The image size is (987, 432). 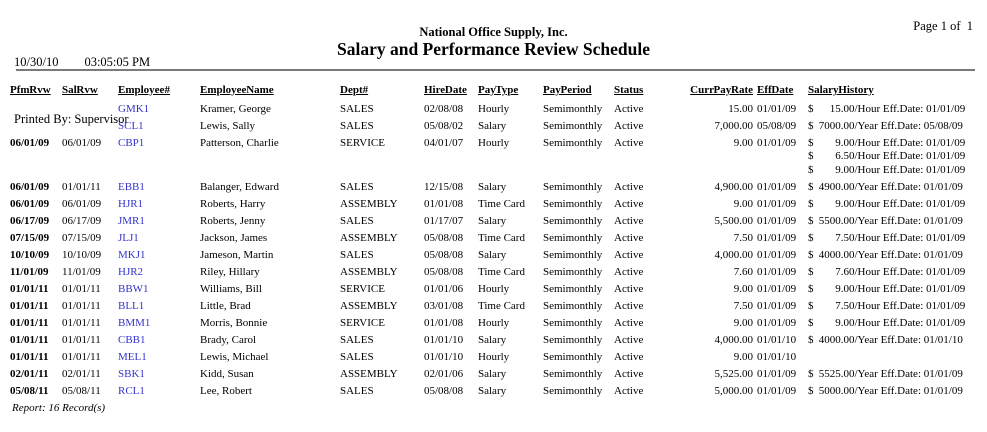 What do you see at coordinates (444, 186) in the screenshot?
I see `hire-date: 12/15/08` at bounding box center [444, 186].